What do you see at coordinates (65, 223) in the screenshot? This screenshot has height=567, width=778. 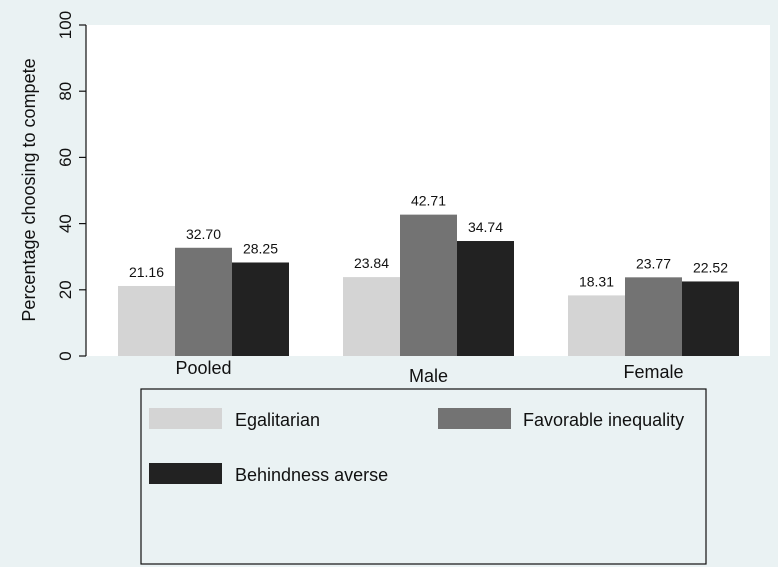 I see `y-tick-label: 40` at bounding box center [65, 223].